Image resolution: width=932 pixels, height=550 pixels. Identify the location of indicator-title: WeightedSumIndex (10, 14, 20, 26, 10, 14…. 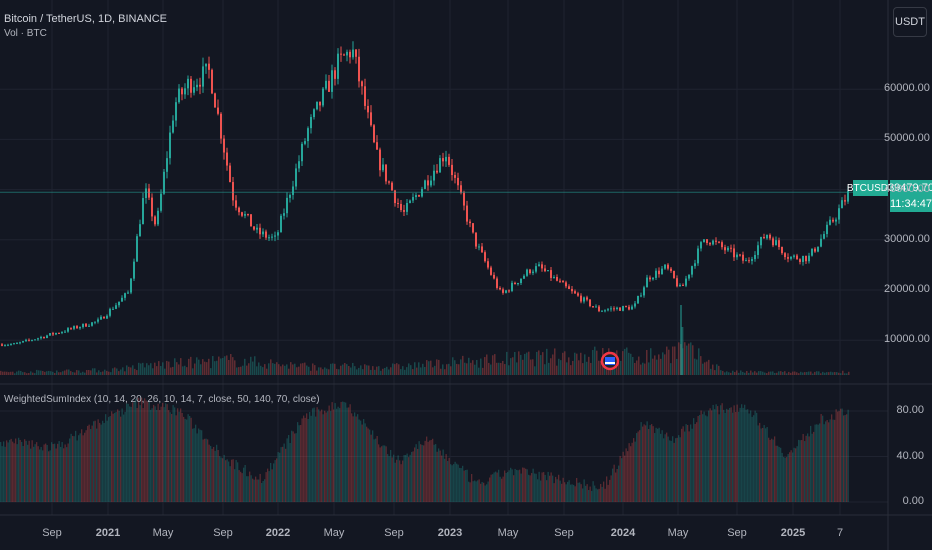
(162, 399).